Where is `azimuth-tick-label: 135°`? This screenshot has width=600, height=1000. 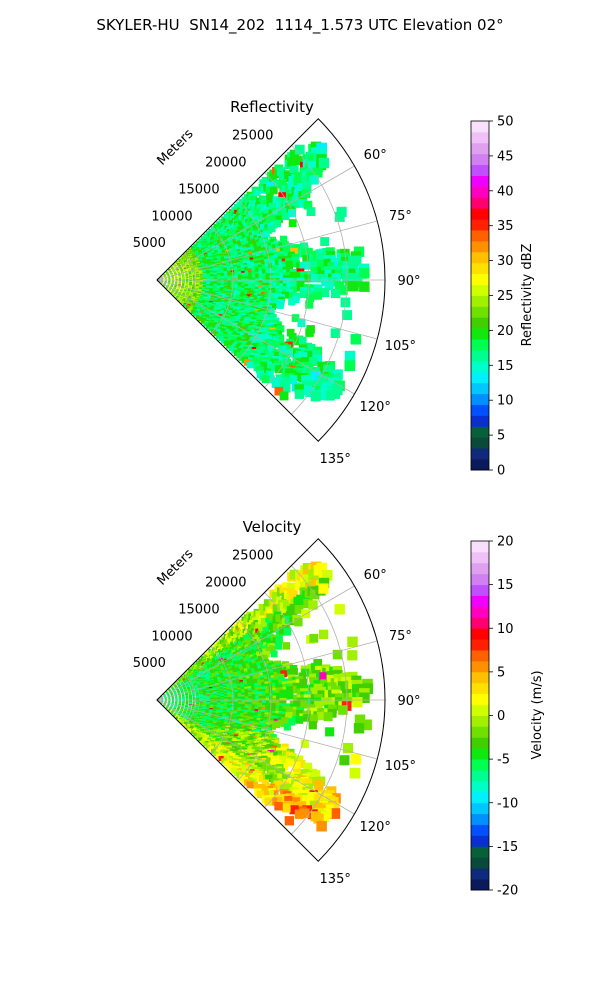
azimuth-tick-label: 135° is located at coordinates (335, 459).